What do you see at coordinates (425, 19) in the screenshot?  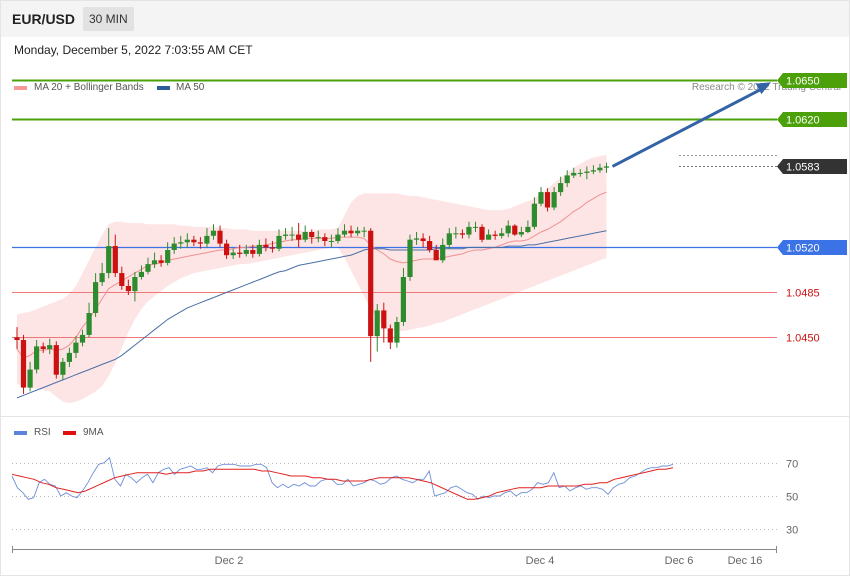 I see `top-bar: EUR/USD 30 MIN` at bounding box center [425, 19].